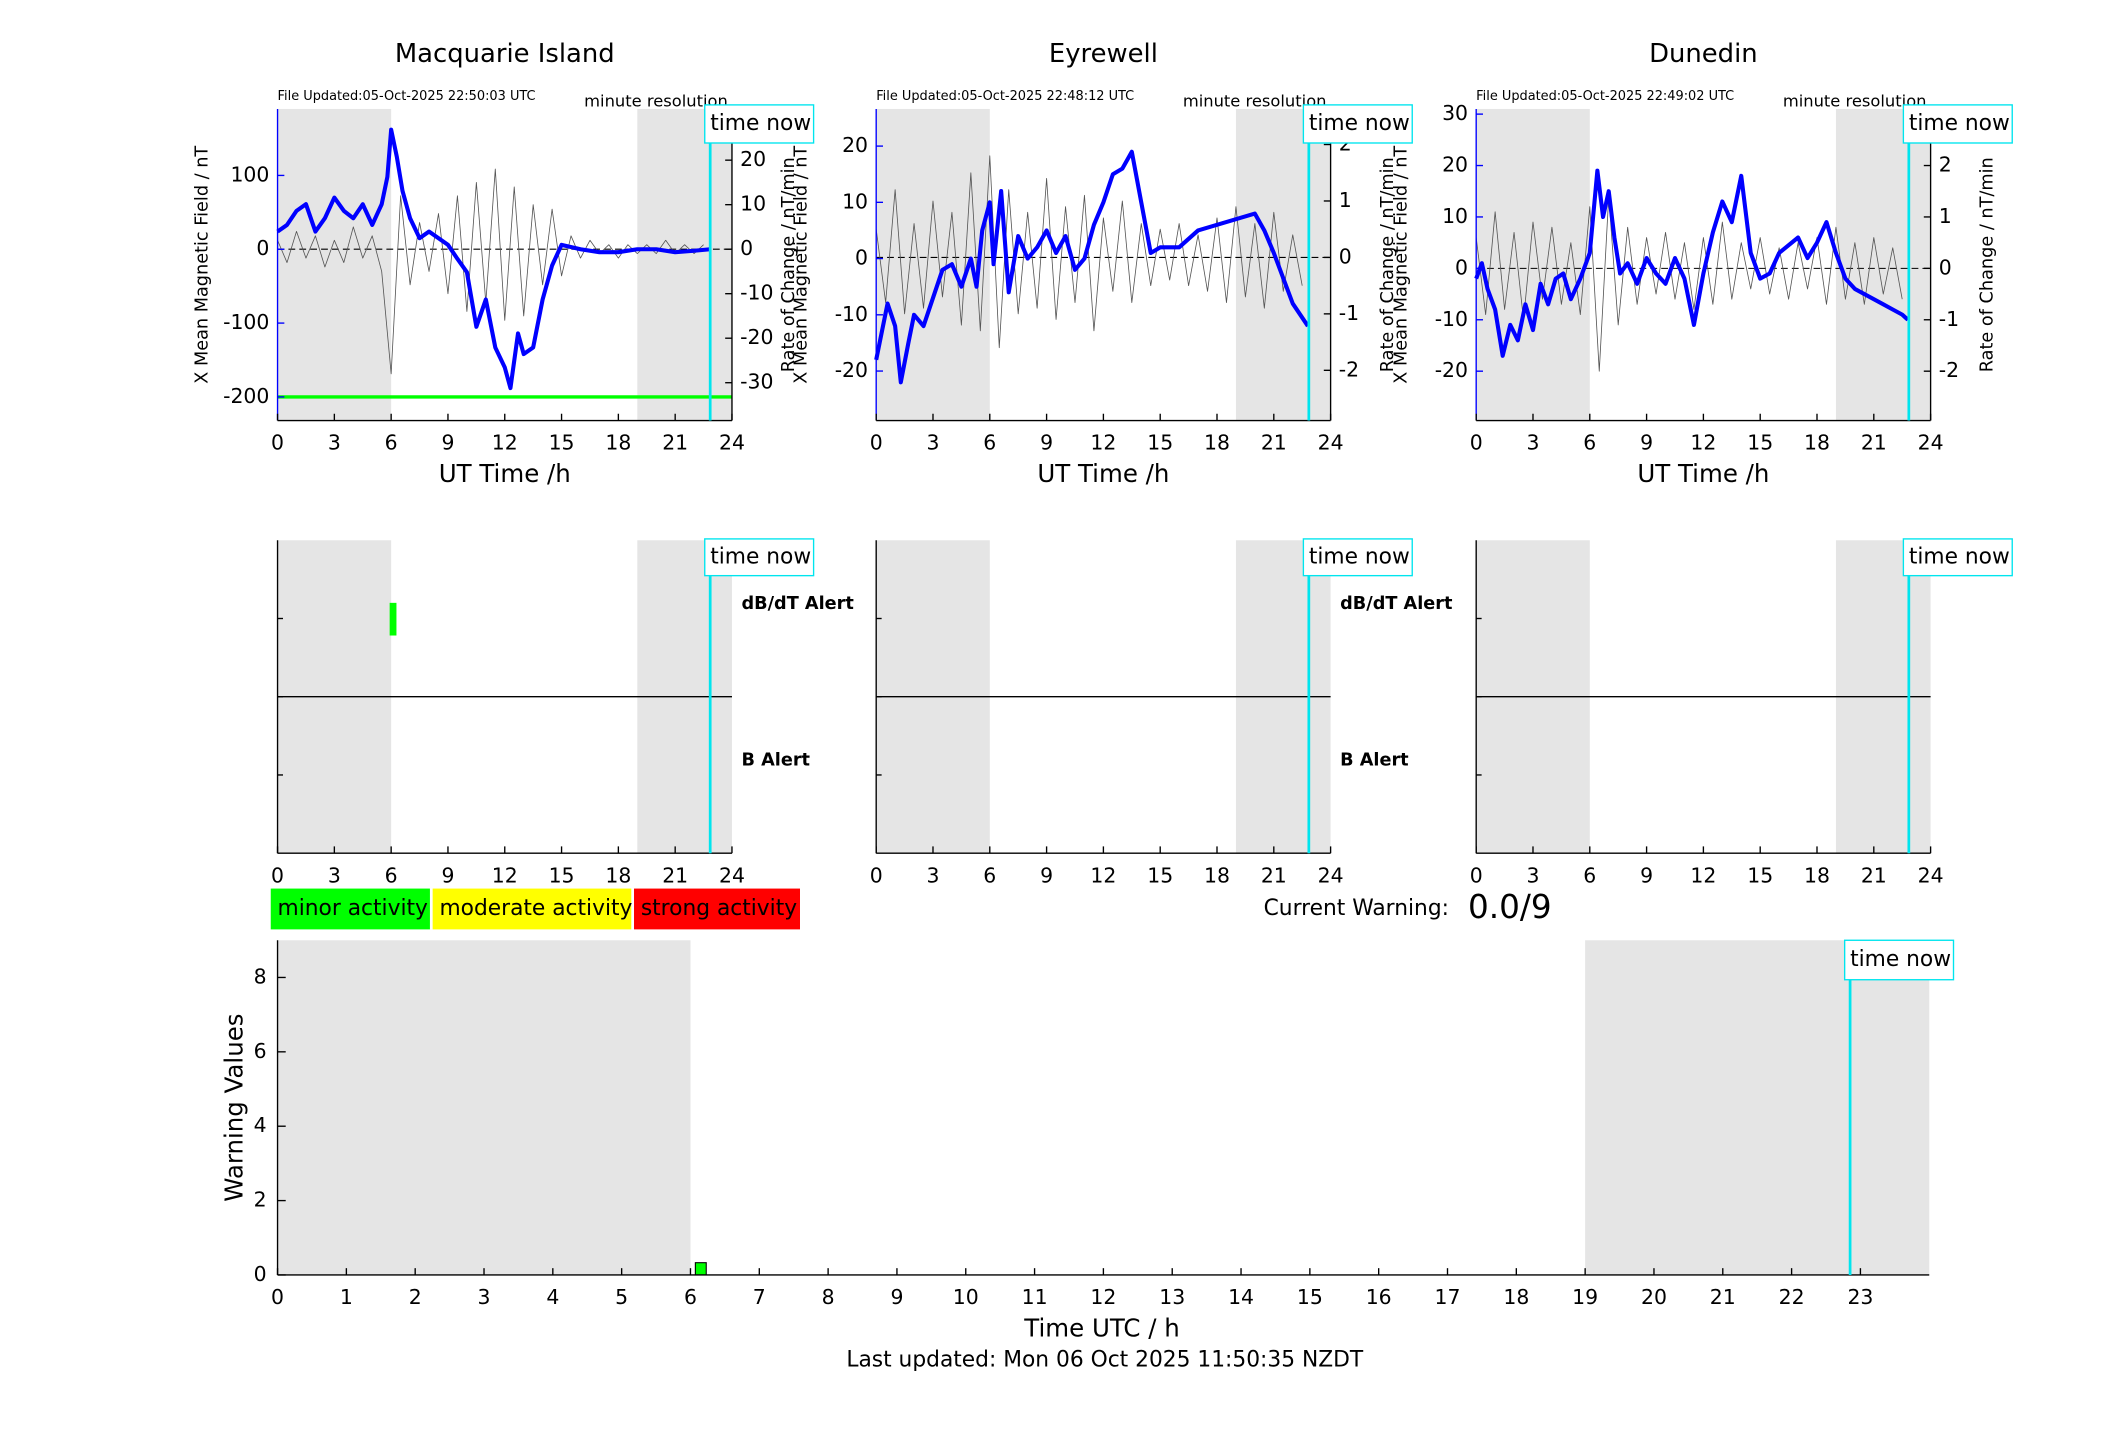 The width and height of the screenshot is (2117, 1437). What do you see at coordinates (1654, 1297) in the screenshot?
I see `x-tick-label: 20` at bounding box center [1654, 1297].